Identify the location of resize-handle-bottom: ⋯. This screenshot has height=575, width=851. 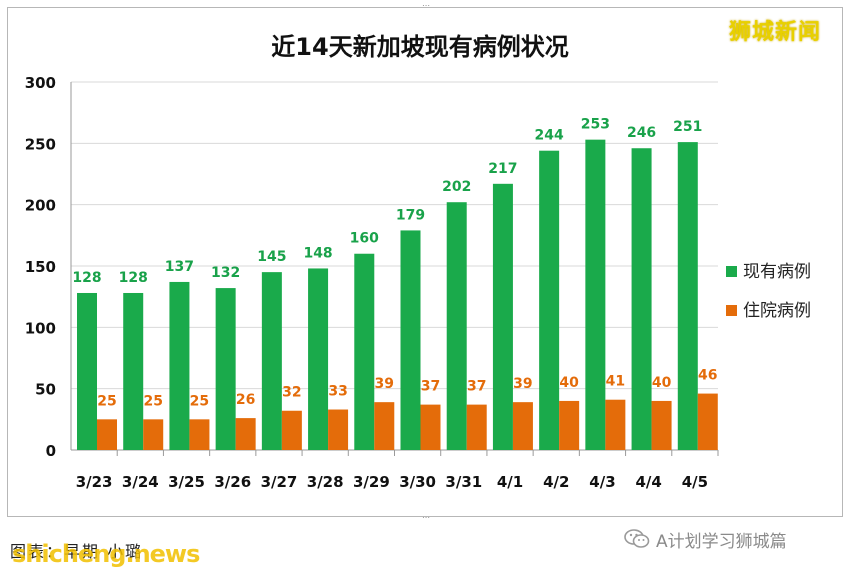
(426, 517).